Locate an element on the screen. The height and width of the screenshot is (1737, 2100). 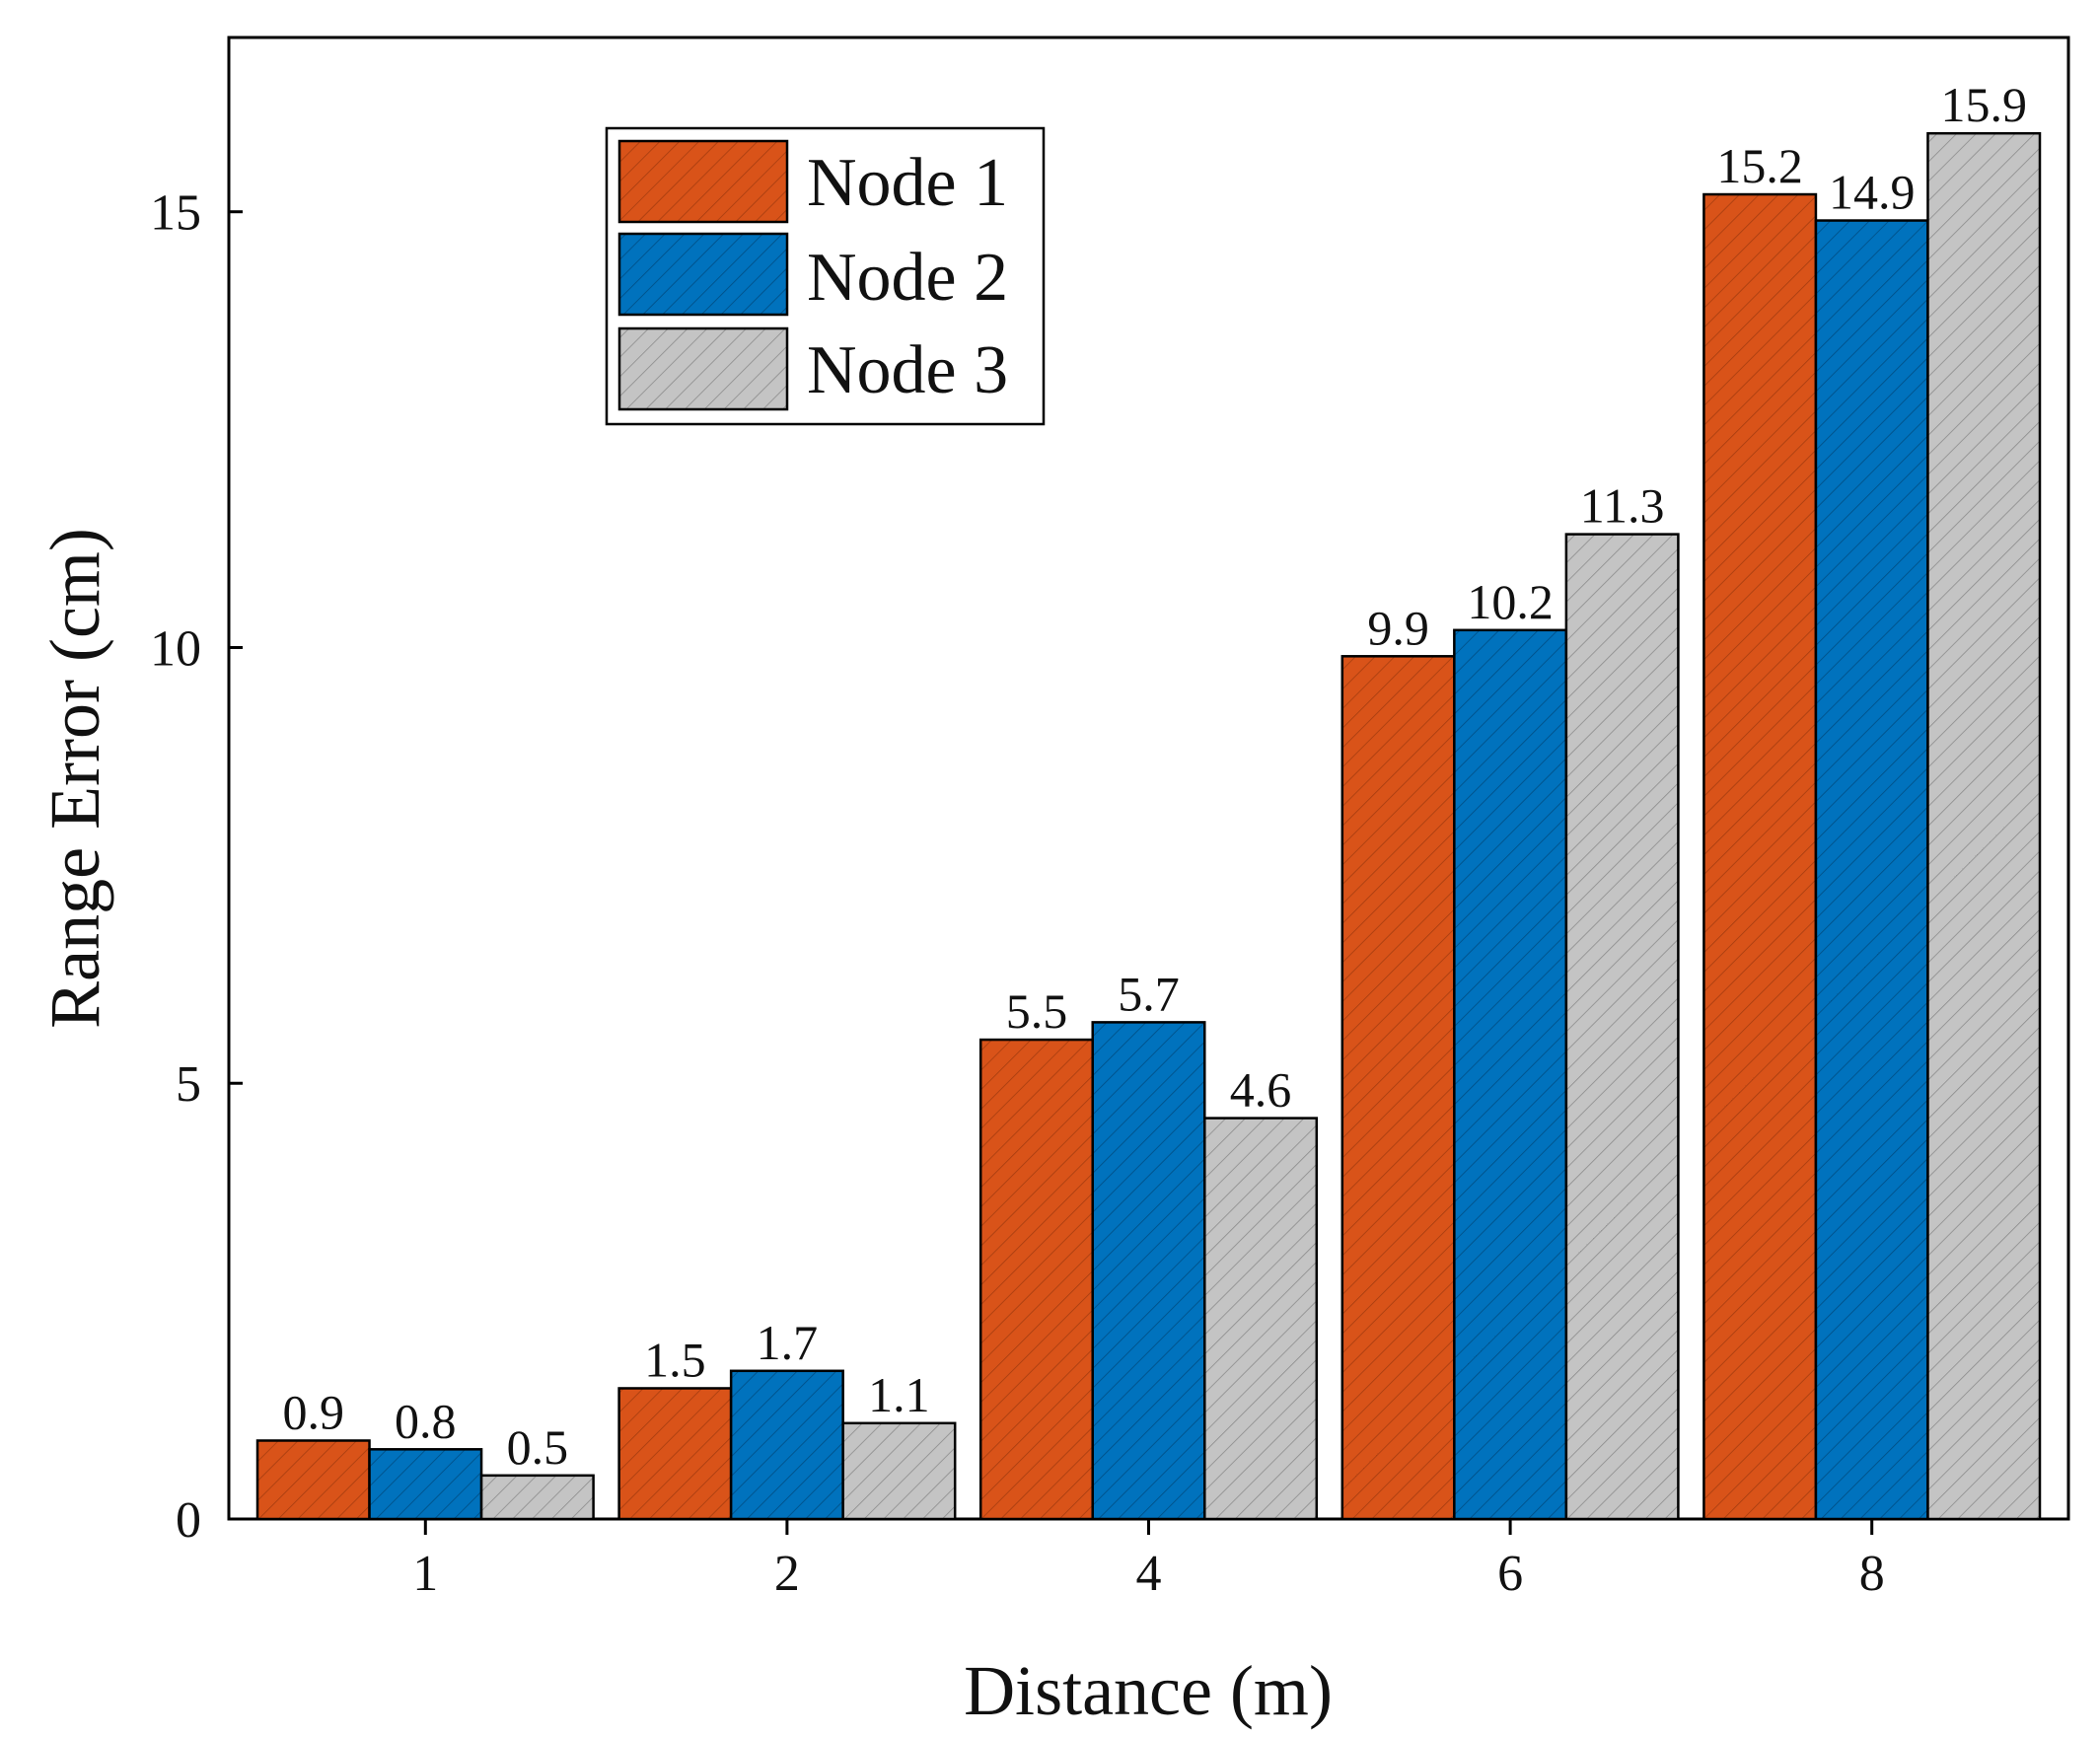
y-axis-title: Range Error (cm) is located at coordinates (75, 778).